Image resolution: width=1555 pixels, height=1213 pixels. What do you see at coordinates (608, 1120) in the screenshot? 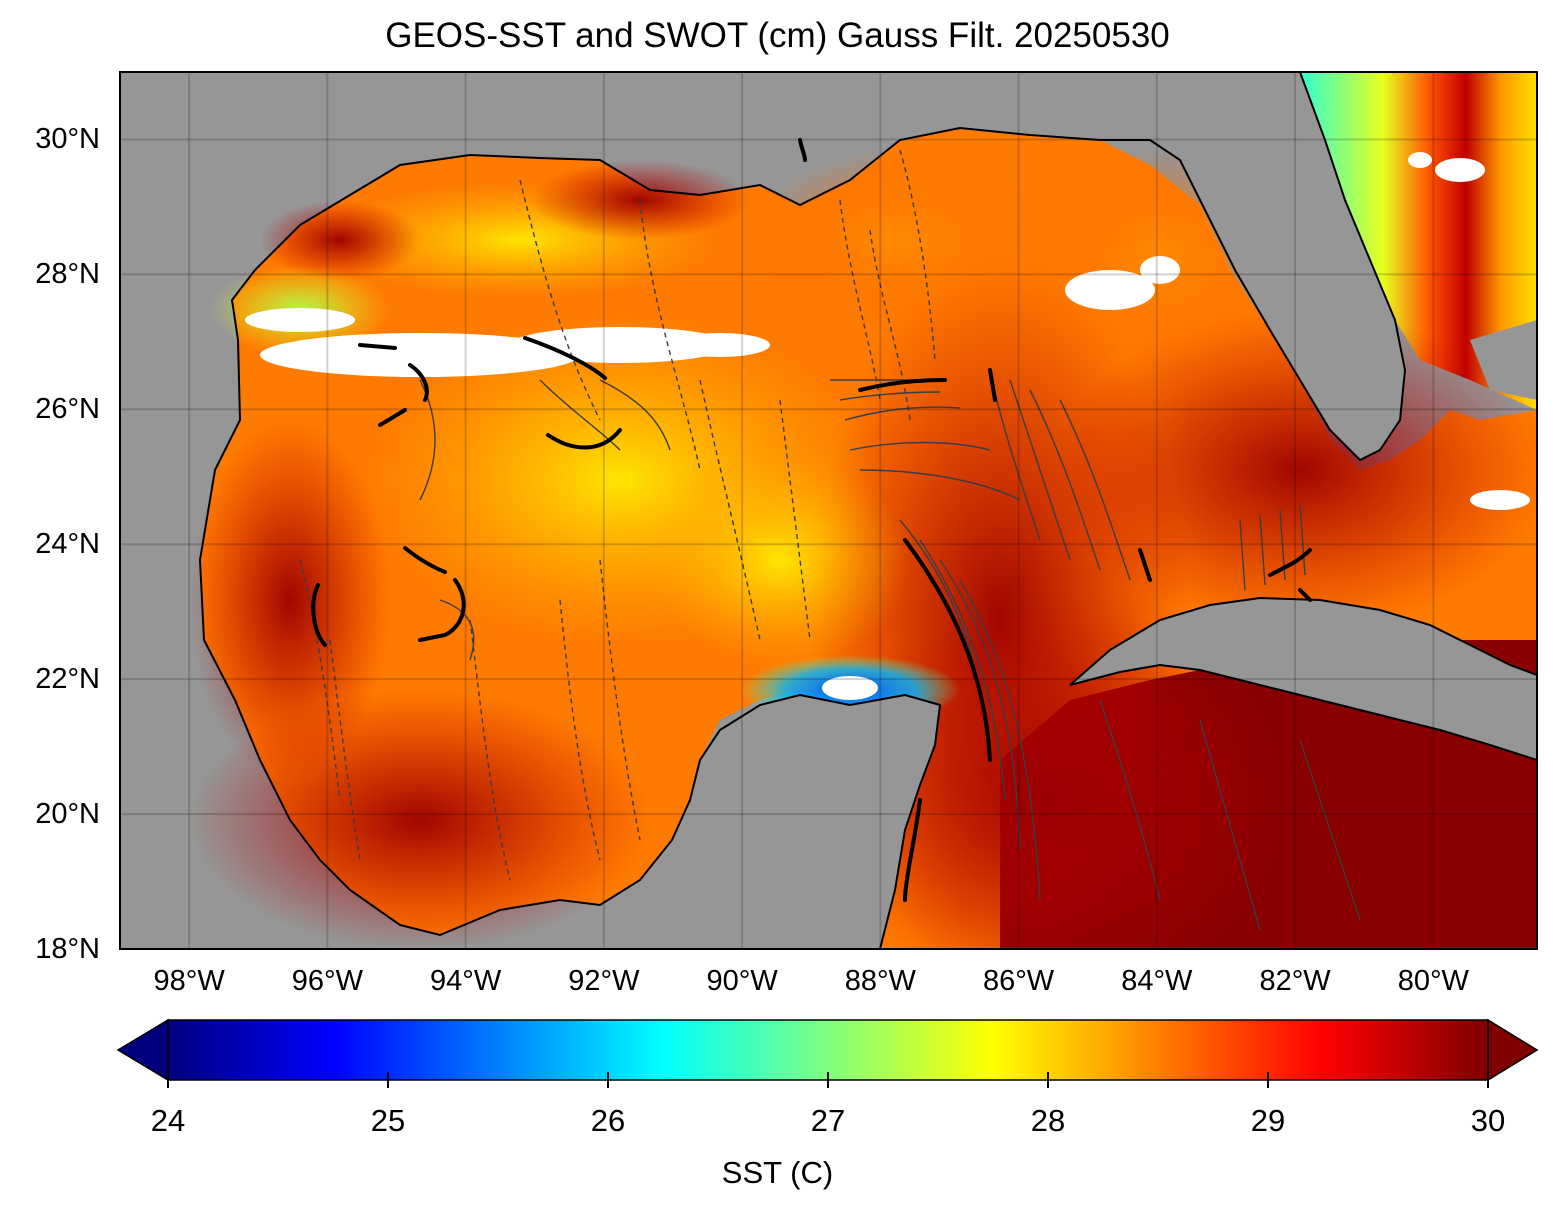
I see `colorbar-tick-label: 26` at bounding box center [608, 1120].